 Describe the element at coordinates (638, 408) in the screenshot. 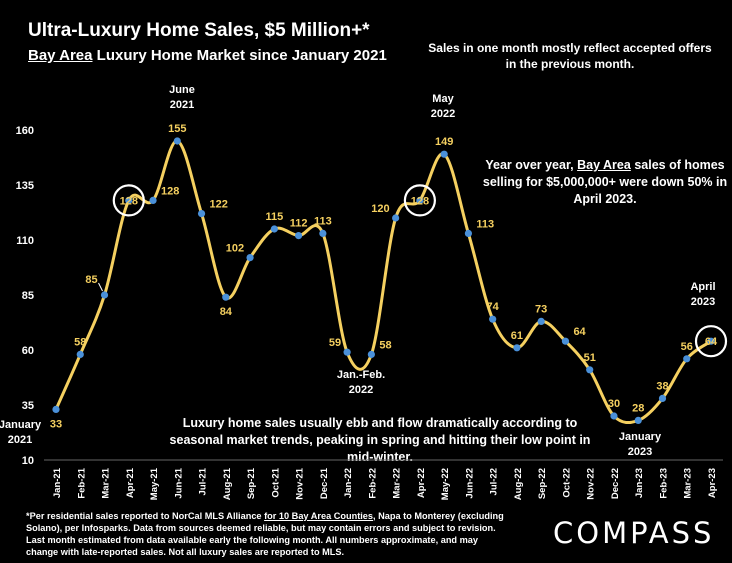

I see `data-label: 28` at that location.